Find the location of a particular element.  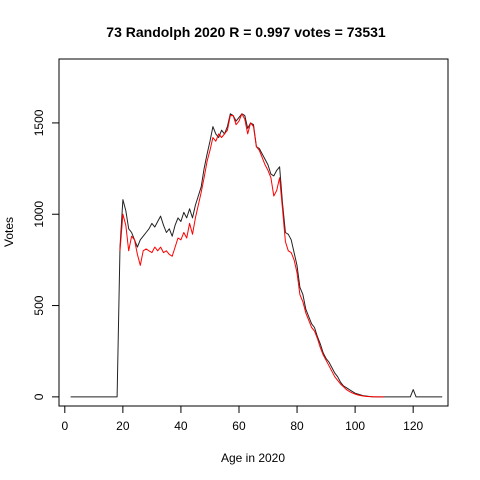

x-tick-label: 100 is located at coordinates (355, 426).